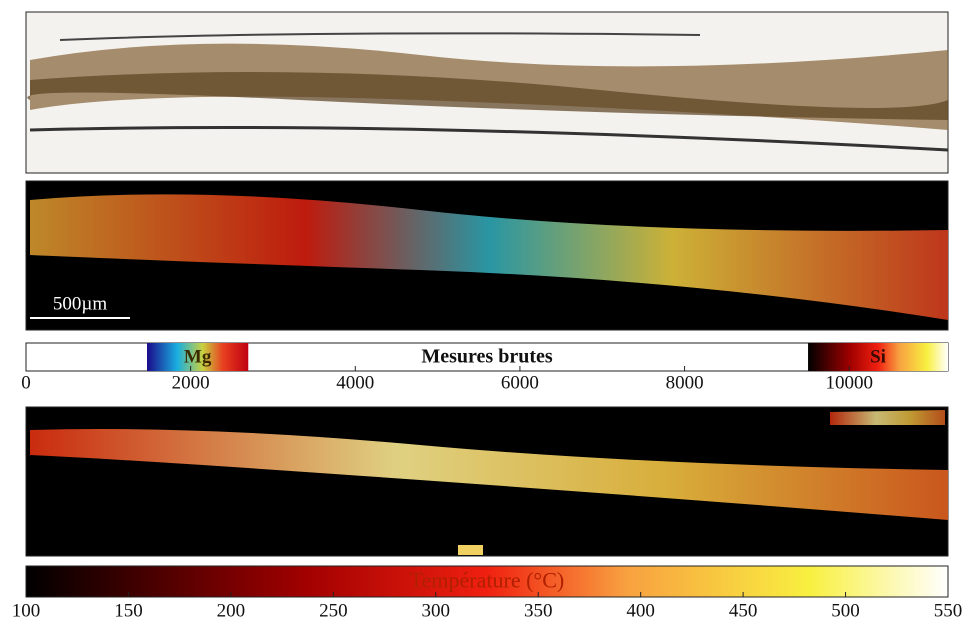  I want to click on tick-label: 450, so click(743, 610).